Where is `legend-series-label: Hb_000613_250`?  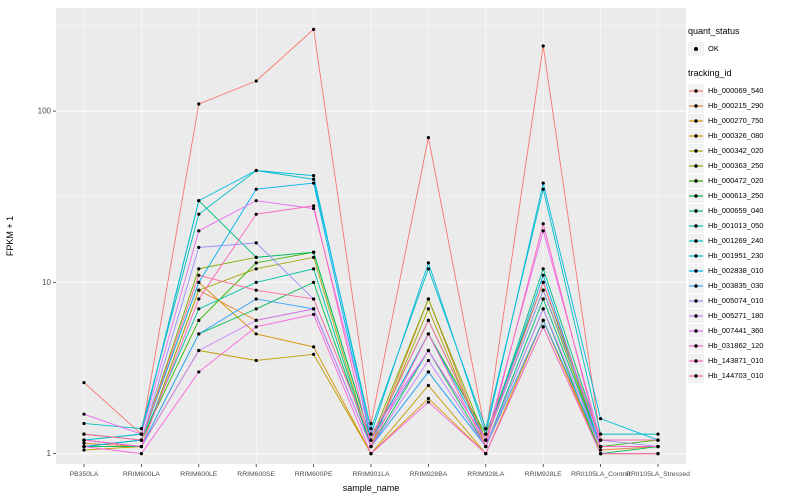
legend-series-label: Hb_000613_250 is located at coordinates (736, 195).